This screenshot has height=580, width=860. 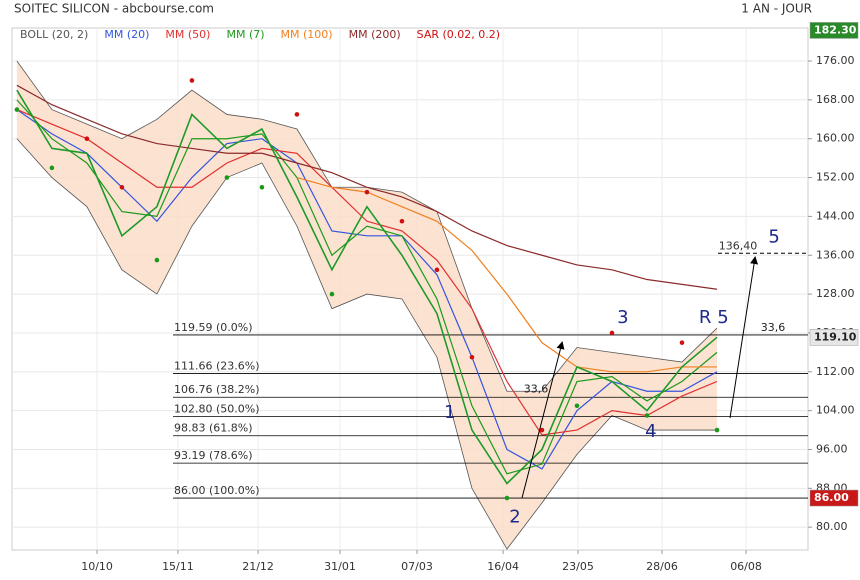 What do you see at coordinates (213, 428) in the screenshot?
I see `fib-label: 98.83 (61.8%)` at bounding box center [213, 428].